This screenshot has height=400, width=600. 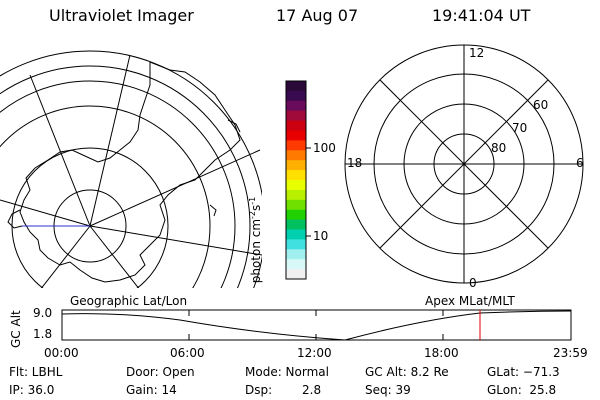 What do you see at coordinates (520, 128) in the screenshot?
I see `mlat-label-70: 70` at bounding box center [520, 128].